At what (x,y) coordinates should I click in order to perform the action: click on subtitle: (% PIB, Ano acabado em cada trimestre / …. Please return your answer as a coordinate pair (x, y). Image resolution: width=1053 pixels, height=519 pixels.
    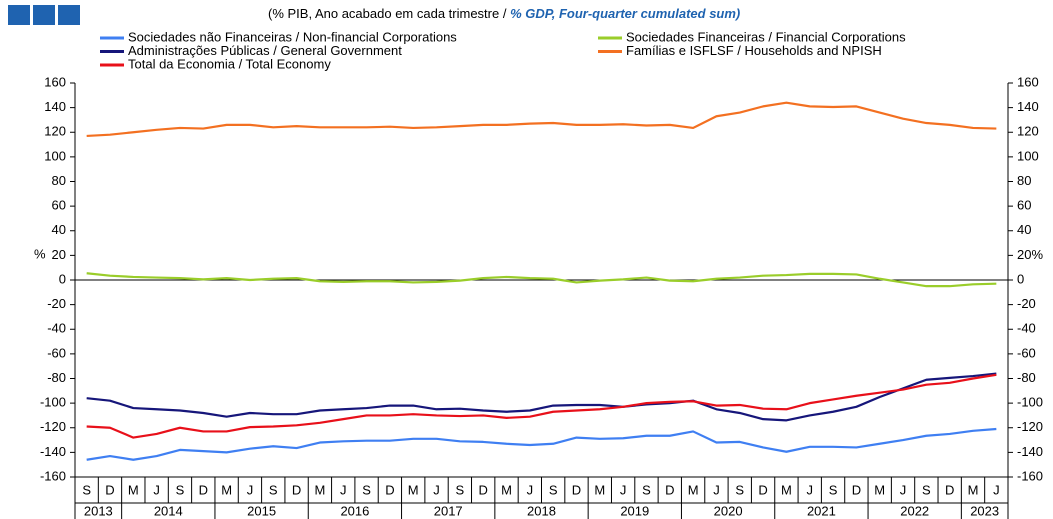
    Looking at the image, I should click on (504, 13).